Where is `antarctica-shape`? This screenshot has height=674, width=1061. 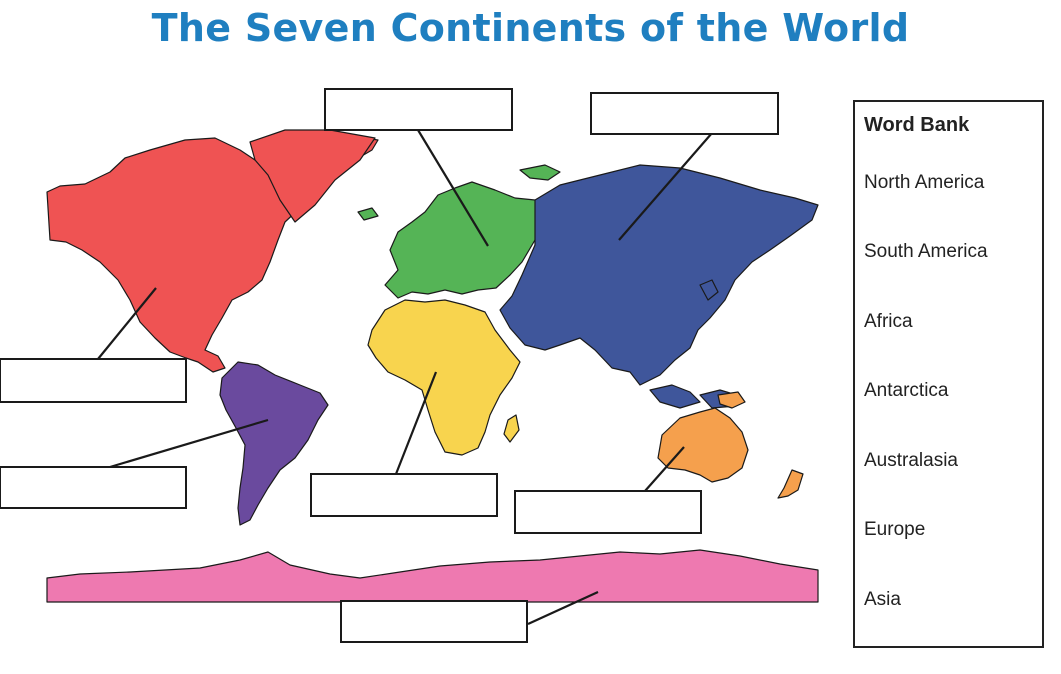
antarctica-shape is located at coordinates (432, 576).